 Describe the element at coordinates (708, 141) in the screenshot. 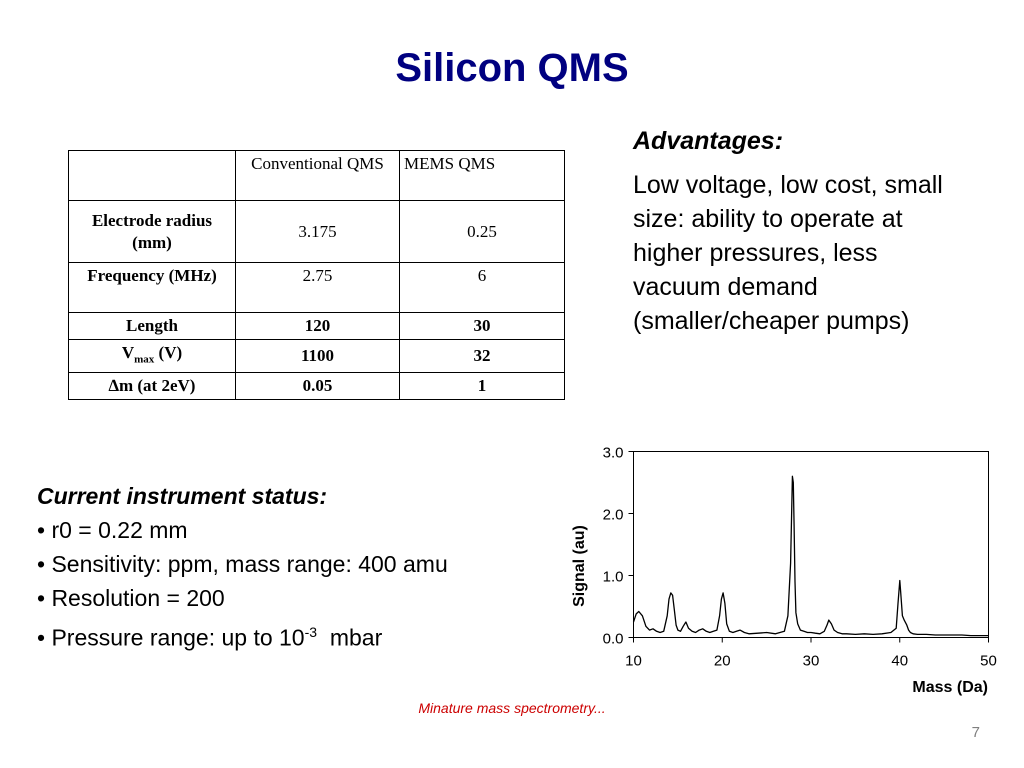

I see `advantages-heading: Advantages:` at that location.